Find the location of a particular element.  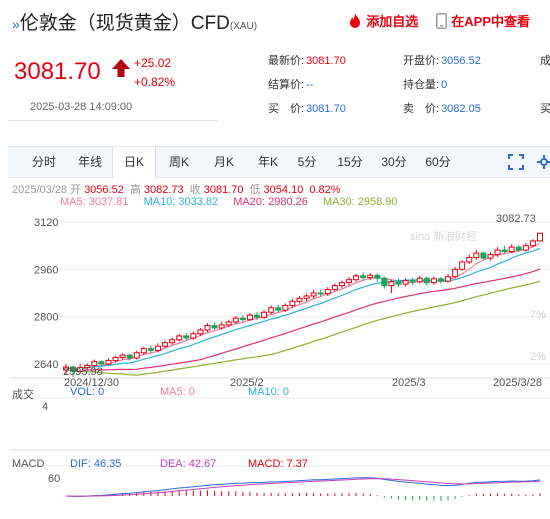

tab-intraday: 分时 is located at coordinates (43, 162).